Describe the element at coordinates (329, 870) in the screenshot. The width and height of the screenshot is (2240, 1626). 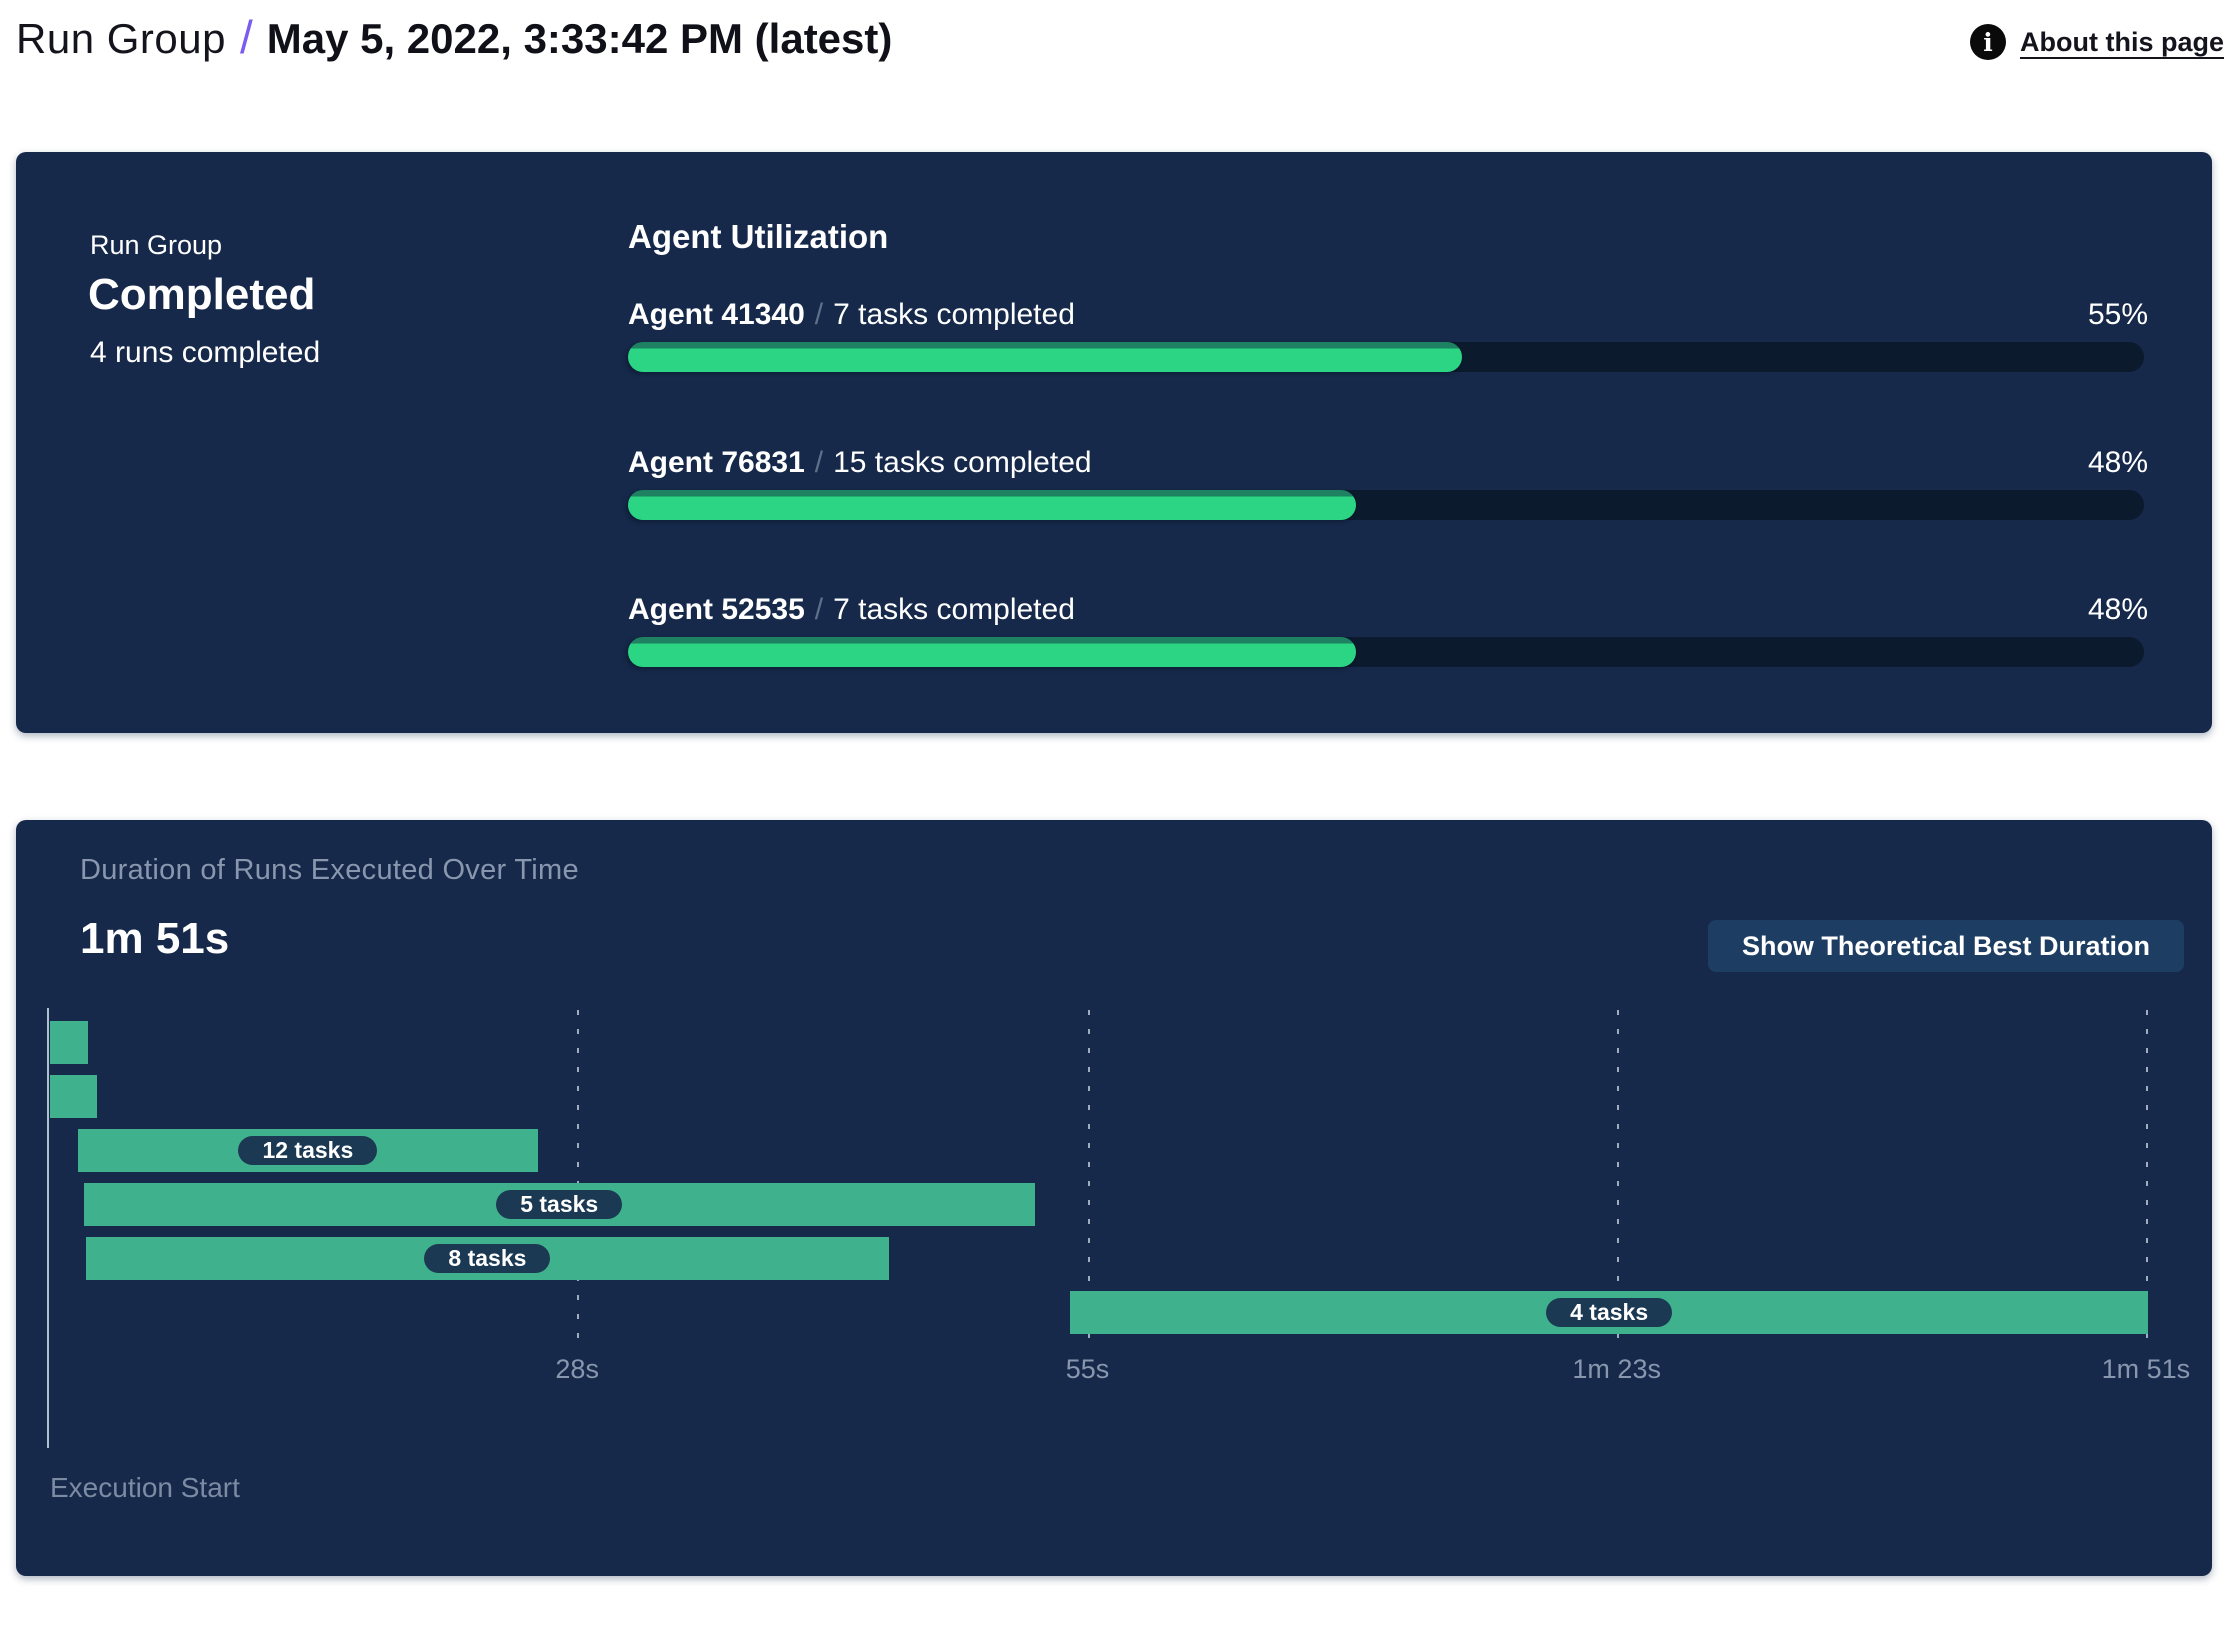
I see `duration-chart-title: Duration of Runs Executed Over Time` at that location.